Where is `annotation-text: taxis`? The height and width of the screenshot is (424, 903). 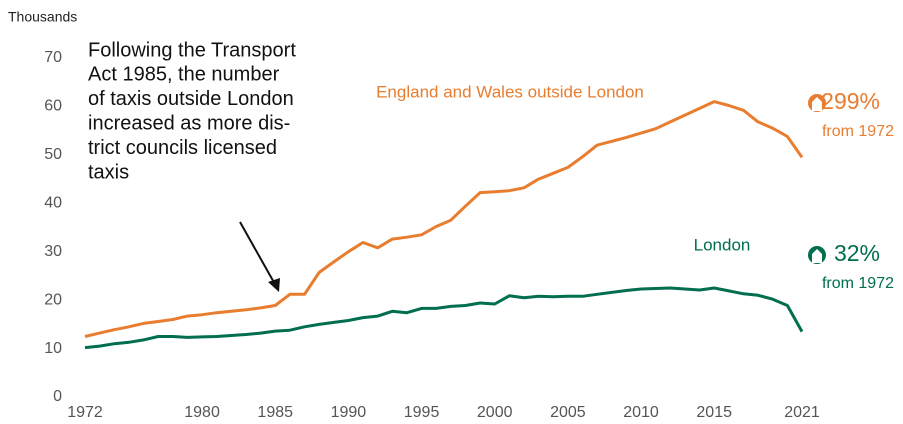
annotation-text: taxis is located at coordinates (108, 172).